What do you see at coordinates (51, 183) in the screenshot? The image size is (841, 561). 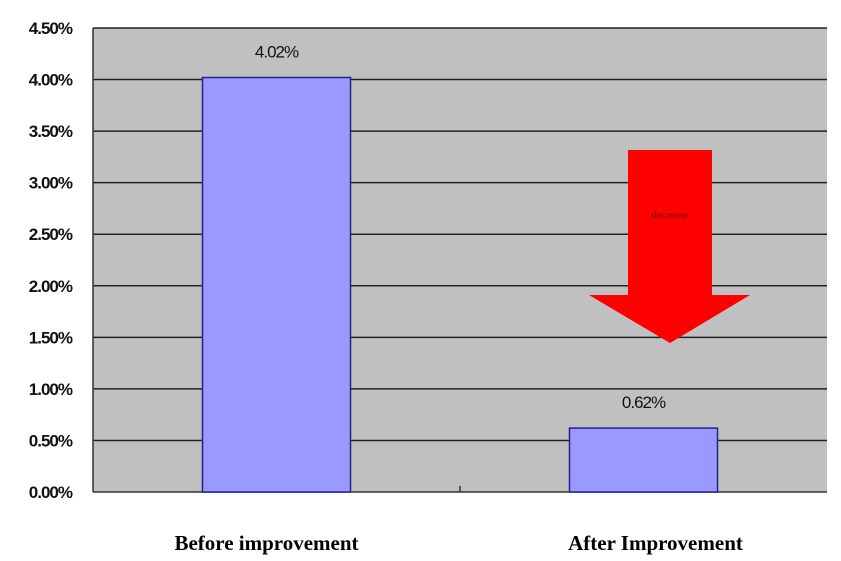 I see `y-tick-label: 3.00%` at bounding box center [51, 183].